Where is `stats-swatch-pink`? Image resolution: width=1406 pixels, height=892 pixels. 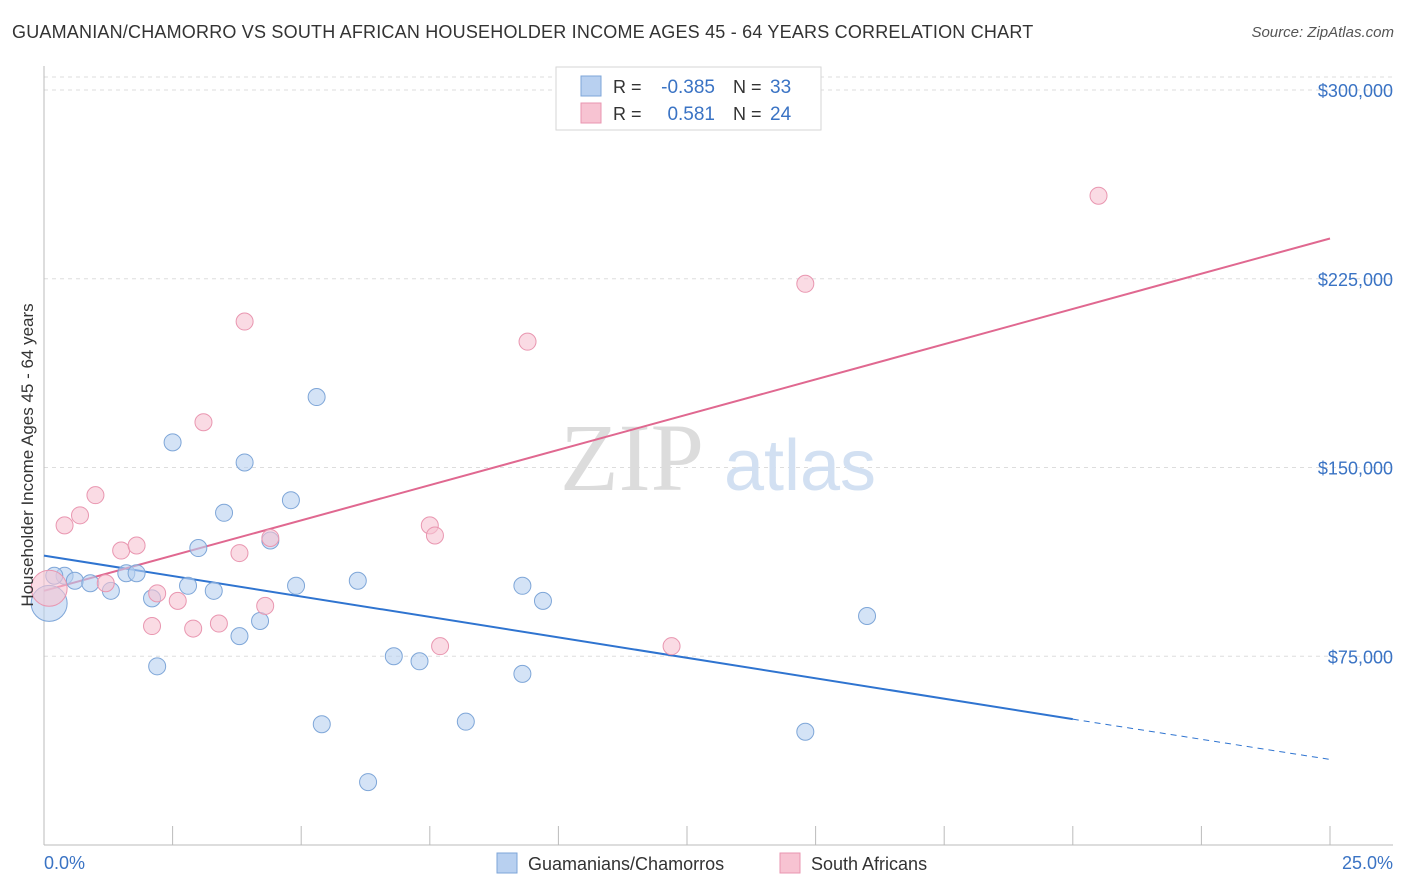 stats-swatch-pink is located at coordinates (591, 113).